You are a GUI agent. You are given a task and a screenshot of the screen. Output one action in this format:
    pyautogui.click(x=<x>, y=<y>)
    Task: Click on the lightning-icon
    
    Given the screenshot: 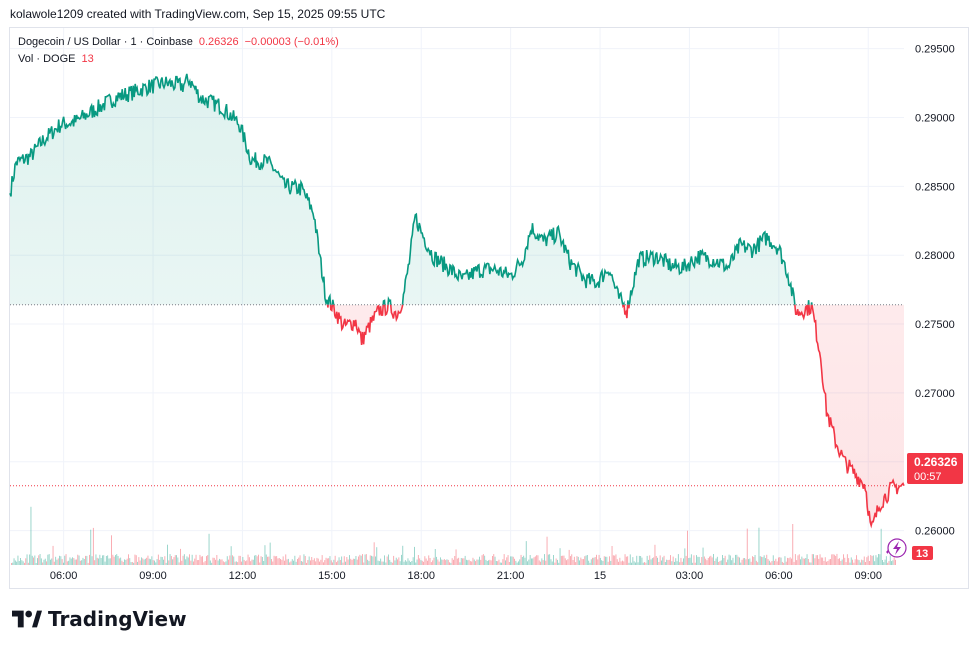 What is the action you would take?
    pyautogui.click(x=896, y=548)
    